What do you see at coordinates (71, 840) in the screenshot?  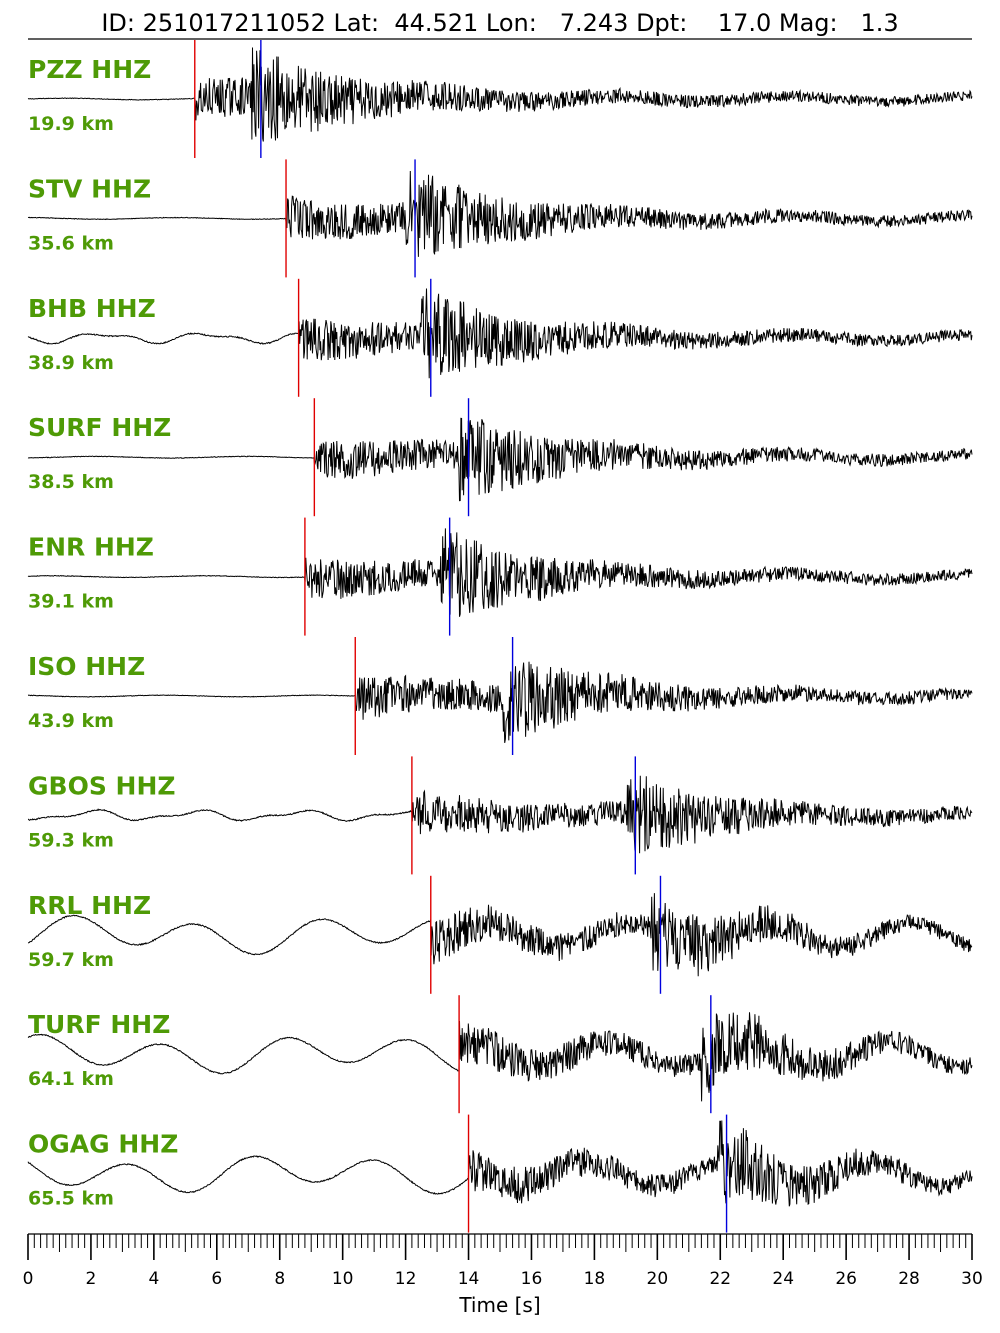 I see `station-distance-label: 59.3 km` at bounding box center [71, 840].